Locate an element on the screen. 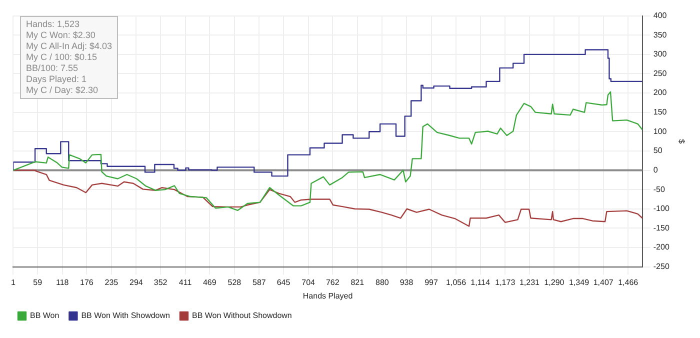 Image resolution: width=700 pixels, height=338 pixels. x-tick-label: 294 is located at coordinates (137, 282).